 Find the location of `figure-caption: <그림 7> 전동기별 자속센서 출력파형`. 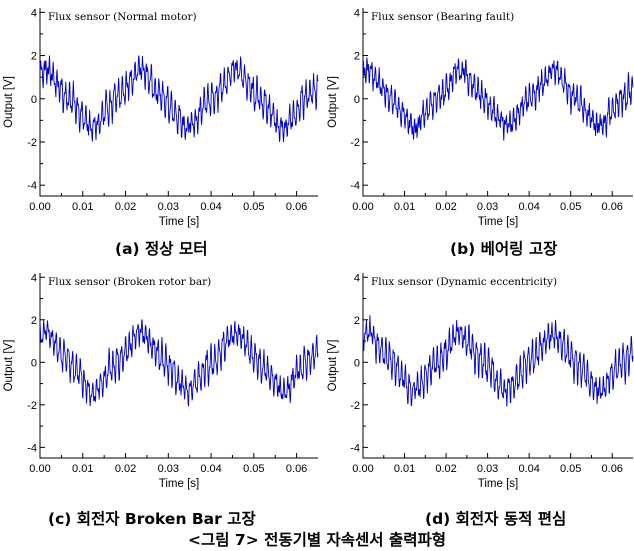

figure-caption: <그림 7> 전동기별 자속센서 출력파형 is located at coordinates (317, 540).